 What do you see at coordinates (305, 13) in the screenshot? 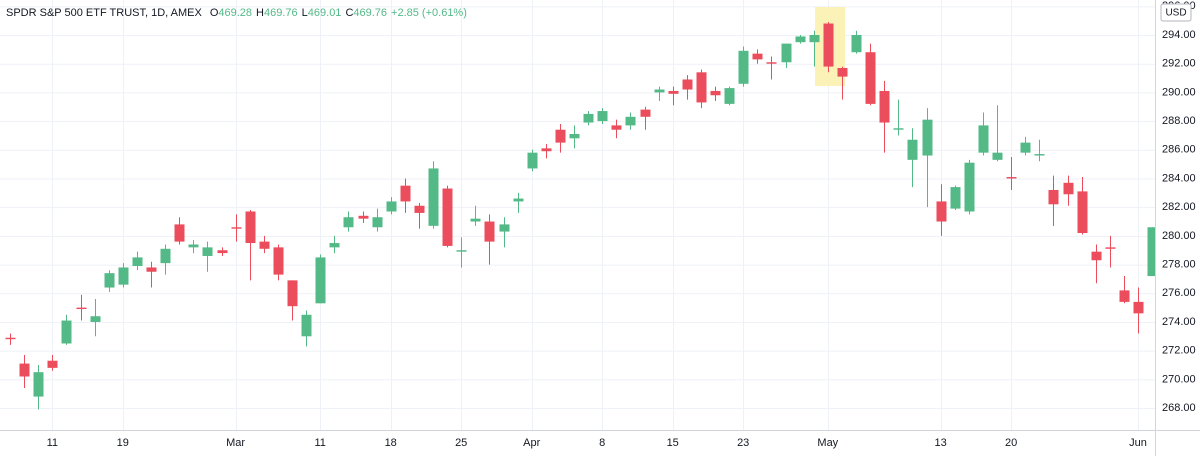
I see `legend-key: L` at bounding box center [305, 13].